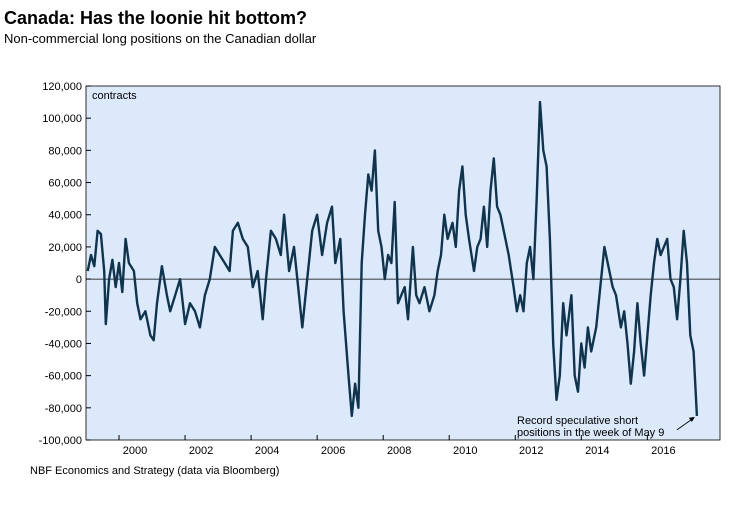 This screenshot has height=525, width=738. Describe the element at coordinates (63, 377) in the screenshot. I see `y-tick-label: -60,000` at that location.